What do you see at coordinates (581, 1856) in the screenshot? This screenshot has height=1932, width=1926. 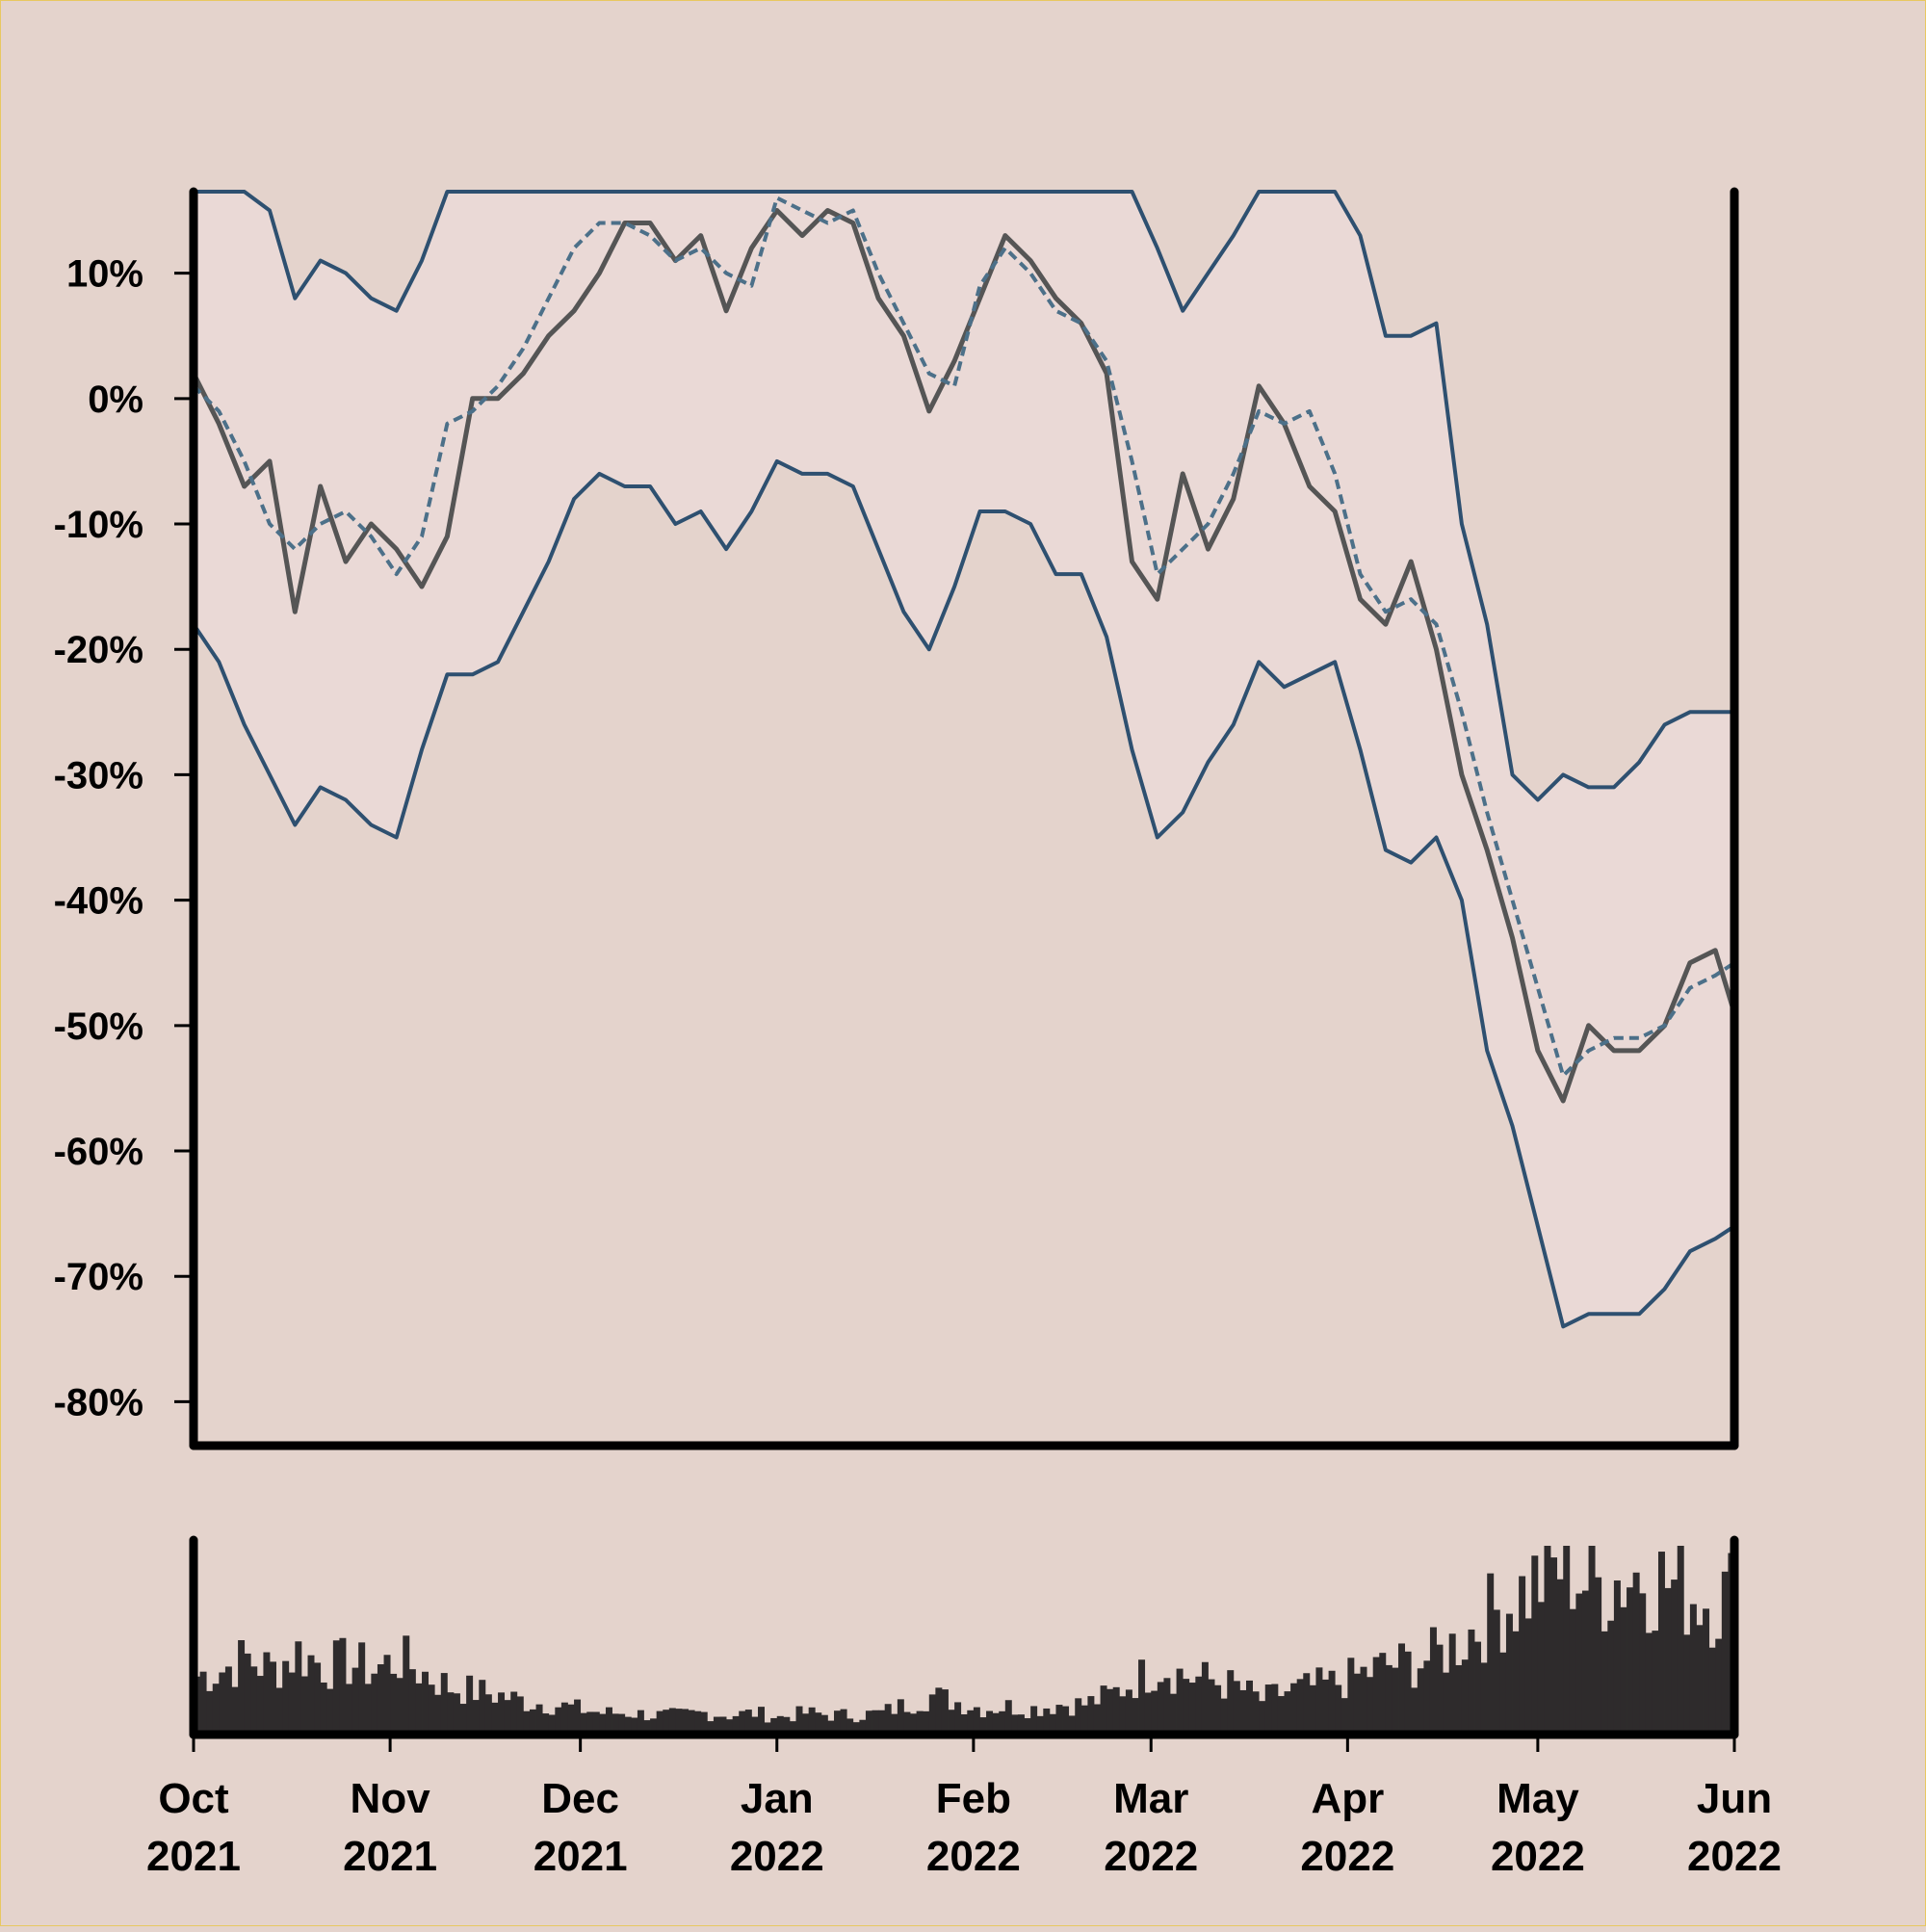 I see `x-tick-year-label: 2021` at bounding box center [581, 1856].